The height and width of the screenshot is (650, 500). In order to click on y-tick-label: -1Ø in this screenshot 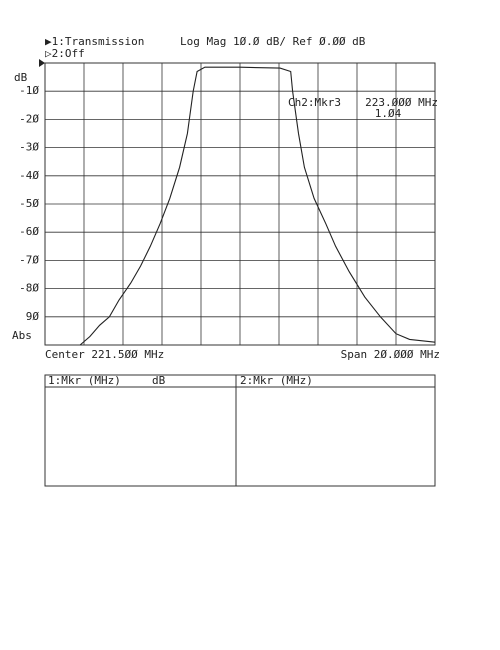, I will do `click(29, 90)`.